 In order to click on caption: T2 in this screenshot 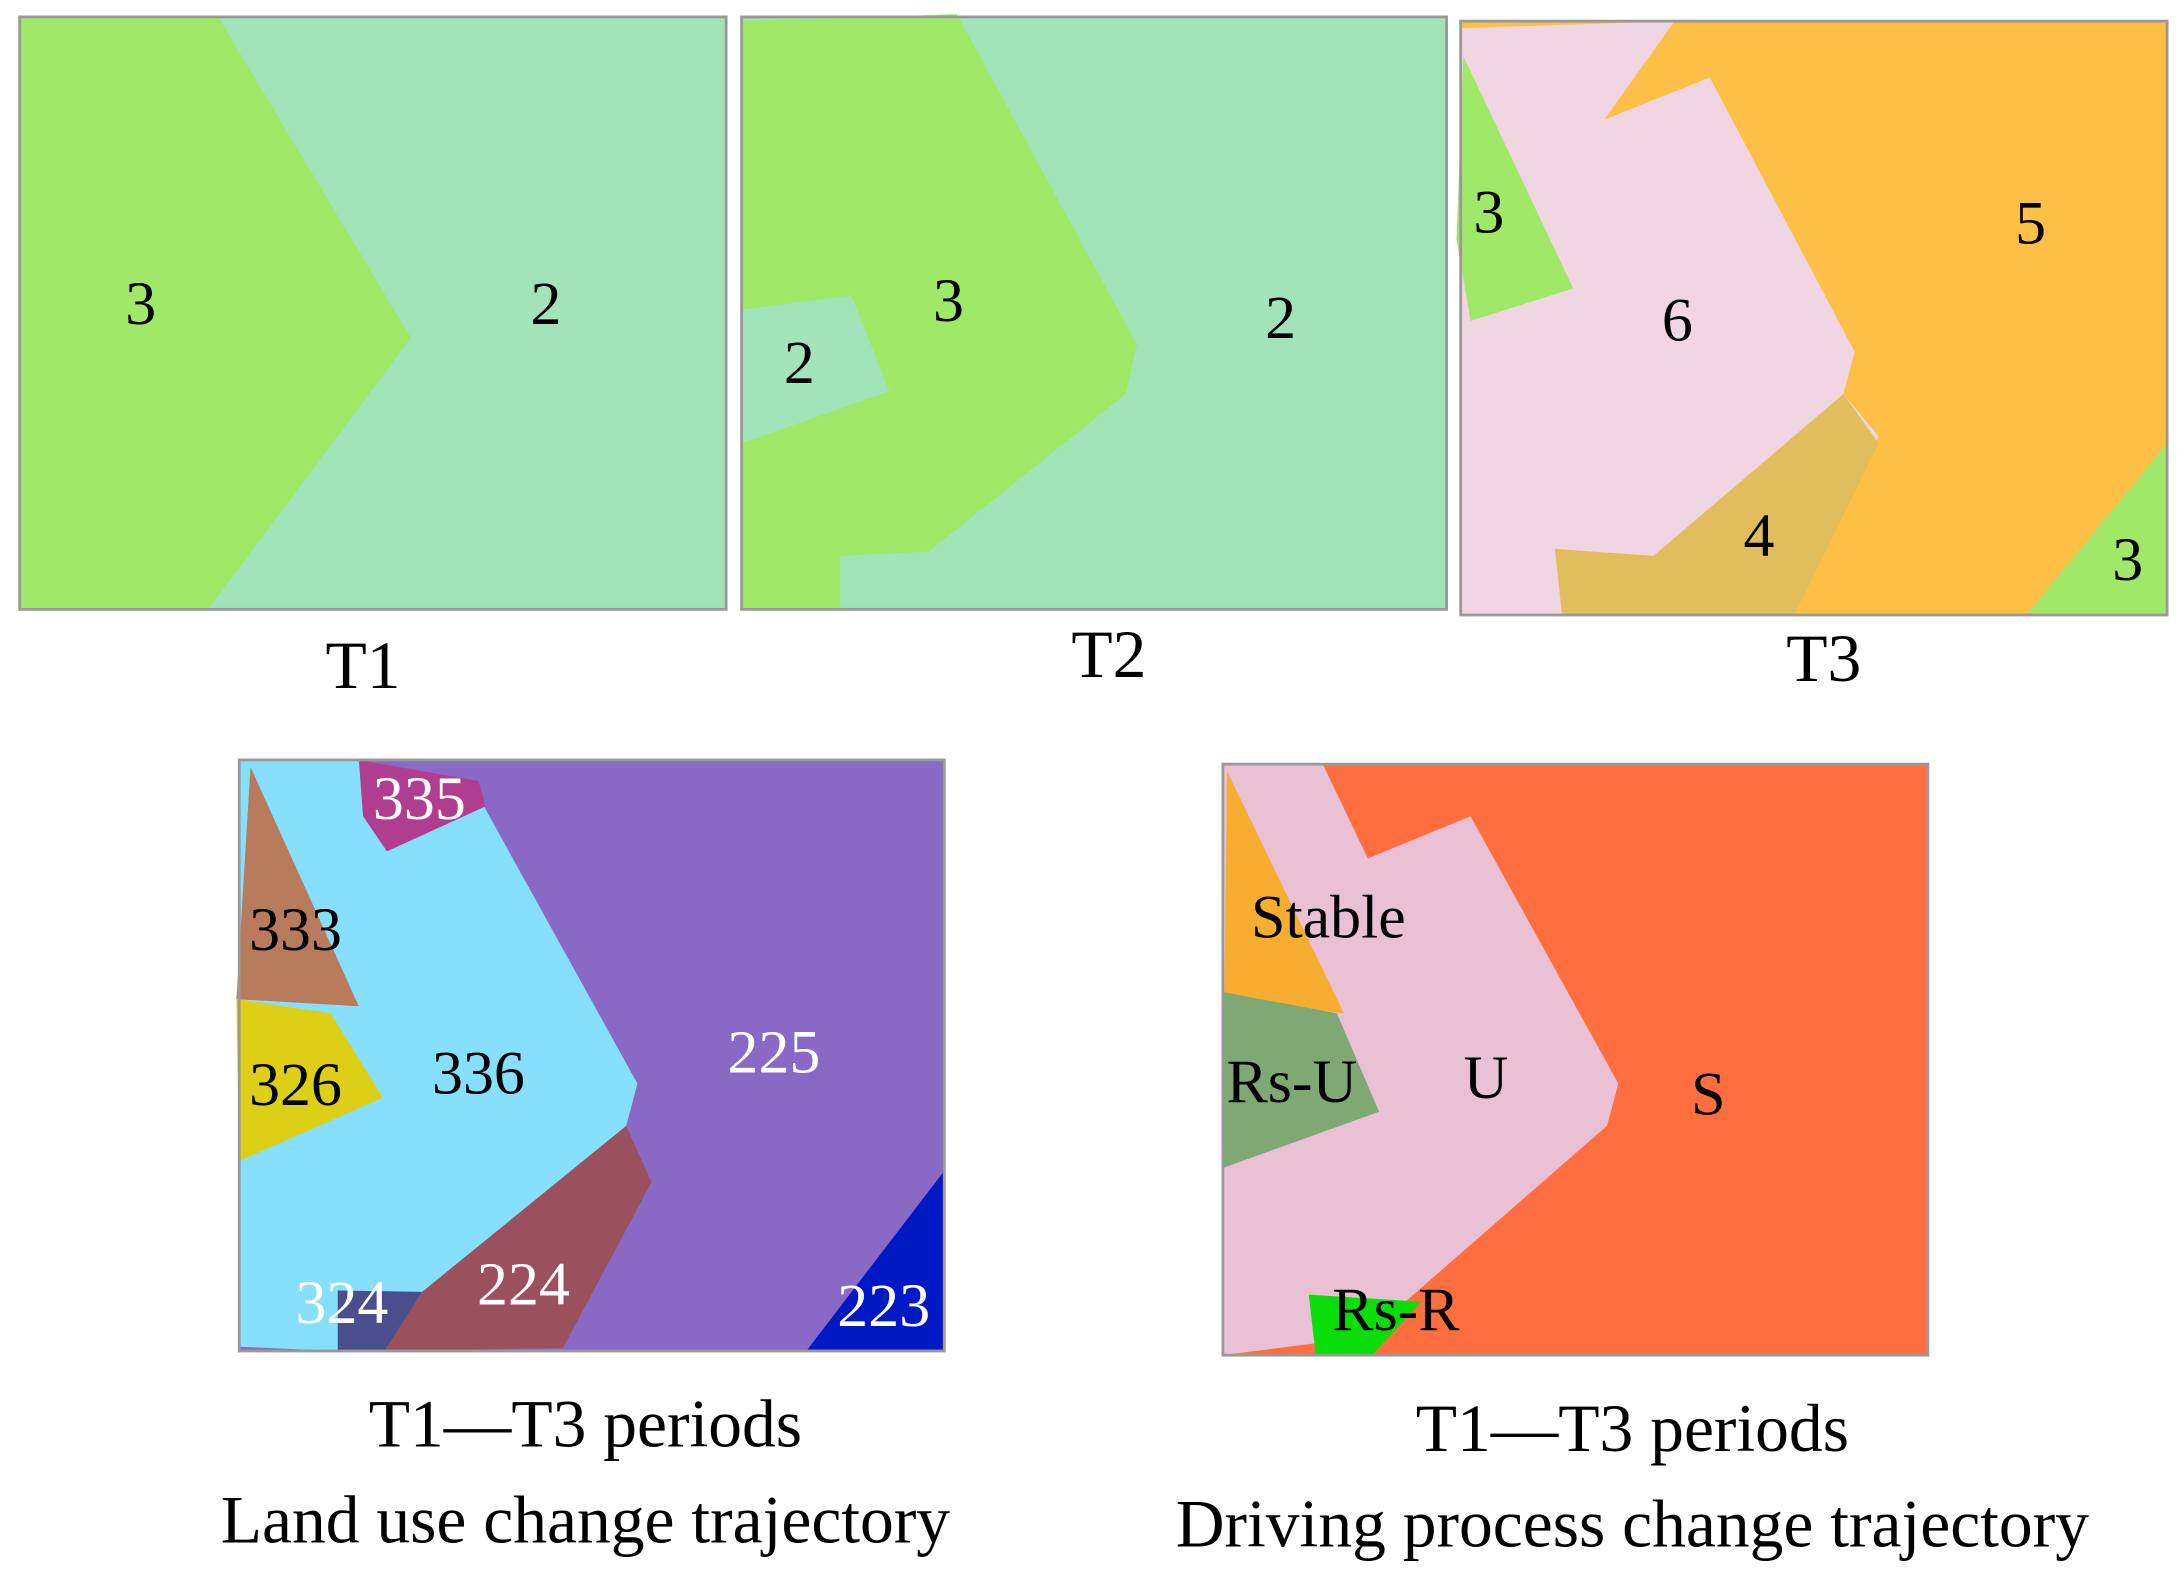, I will do `click(1108, 654)`.